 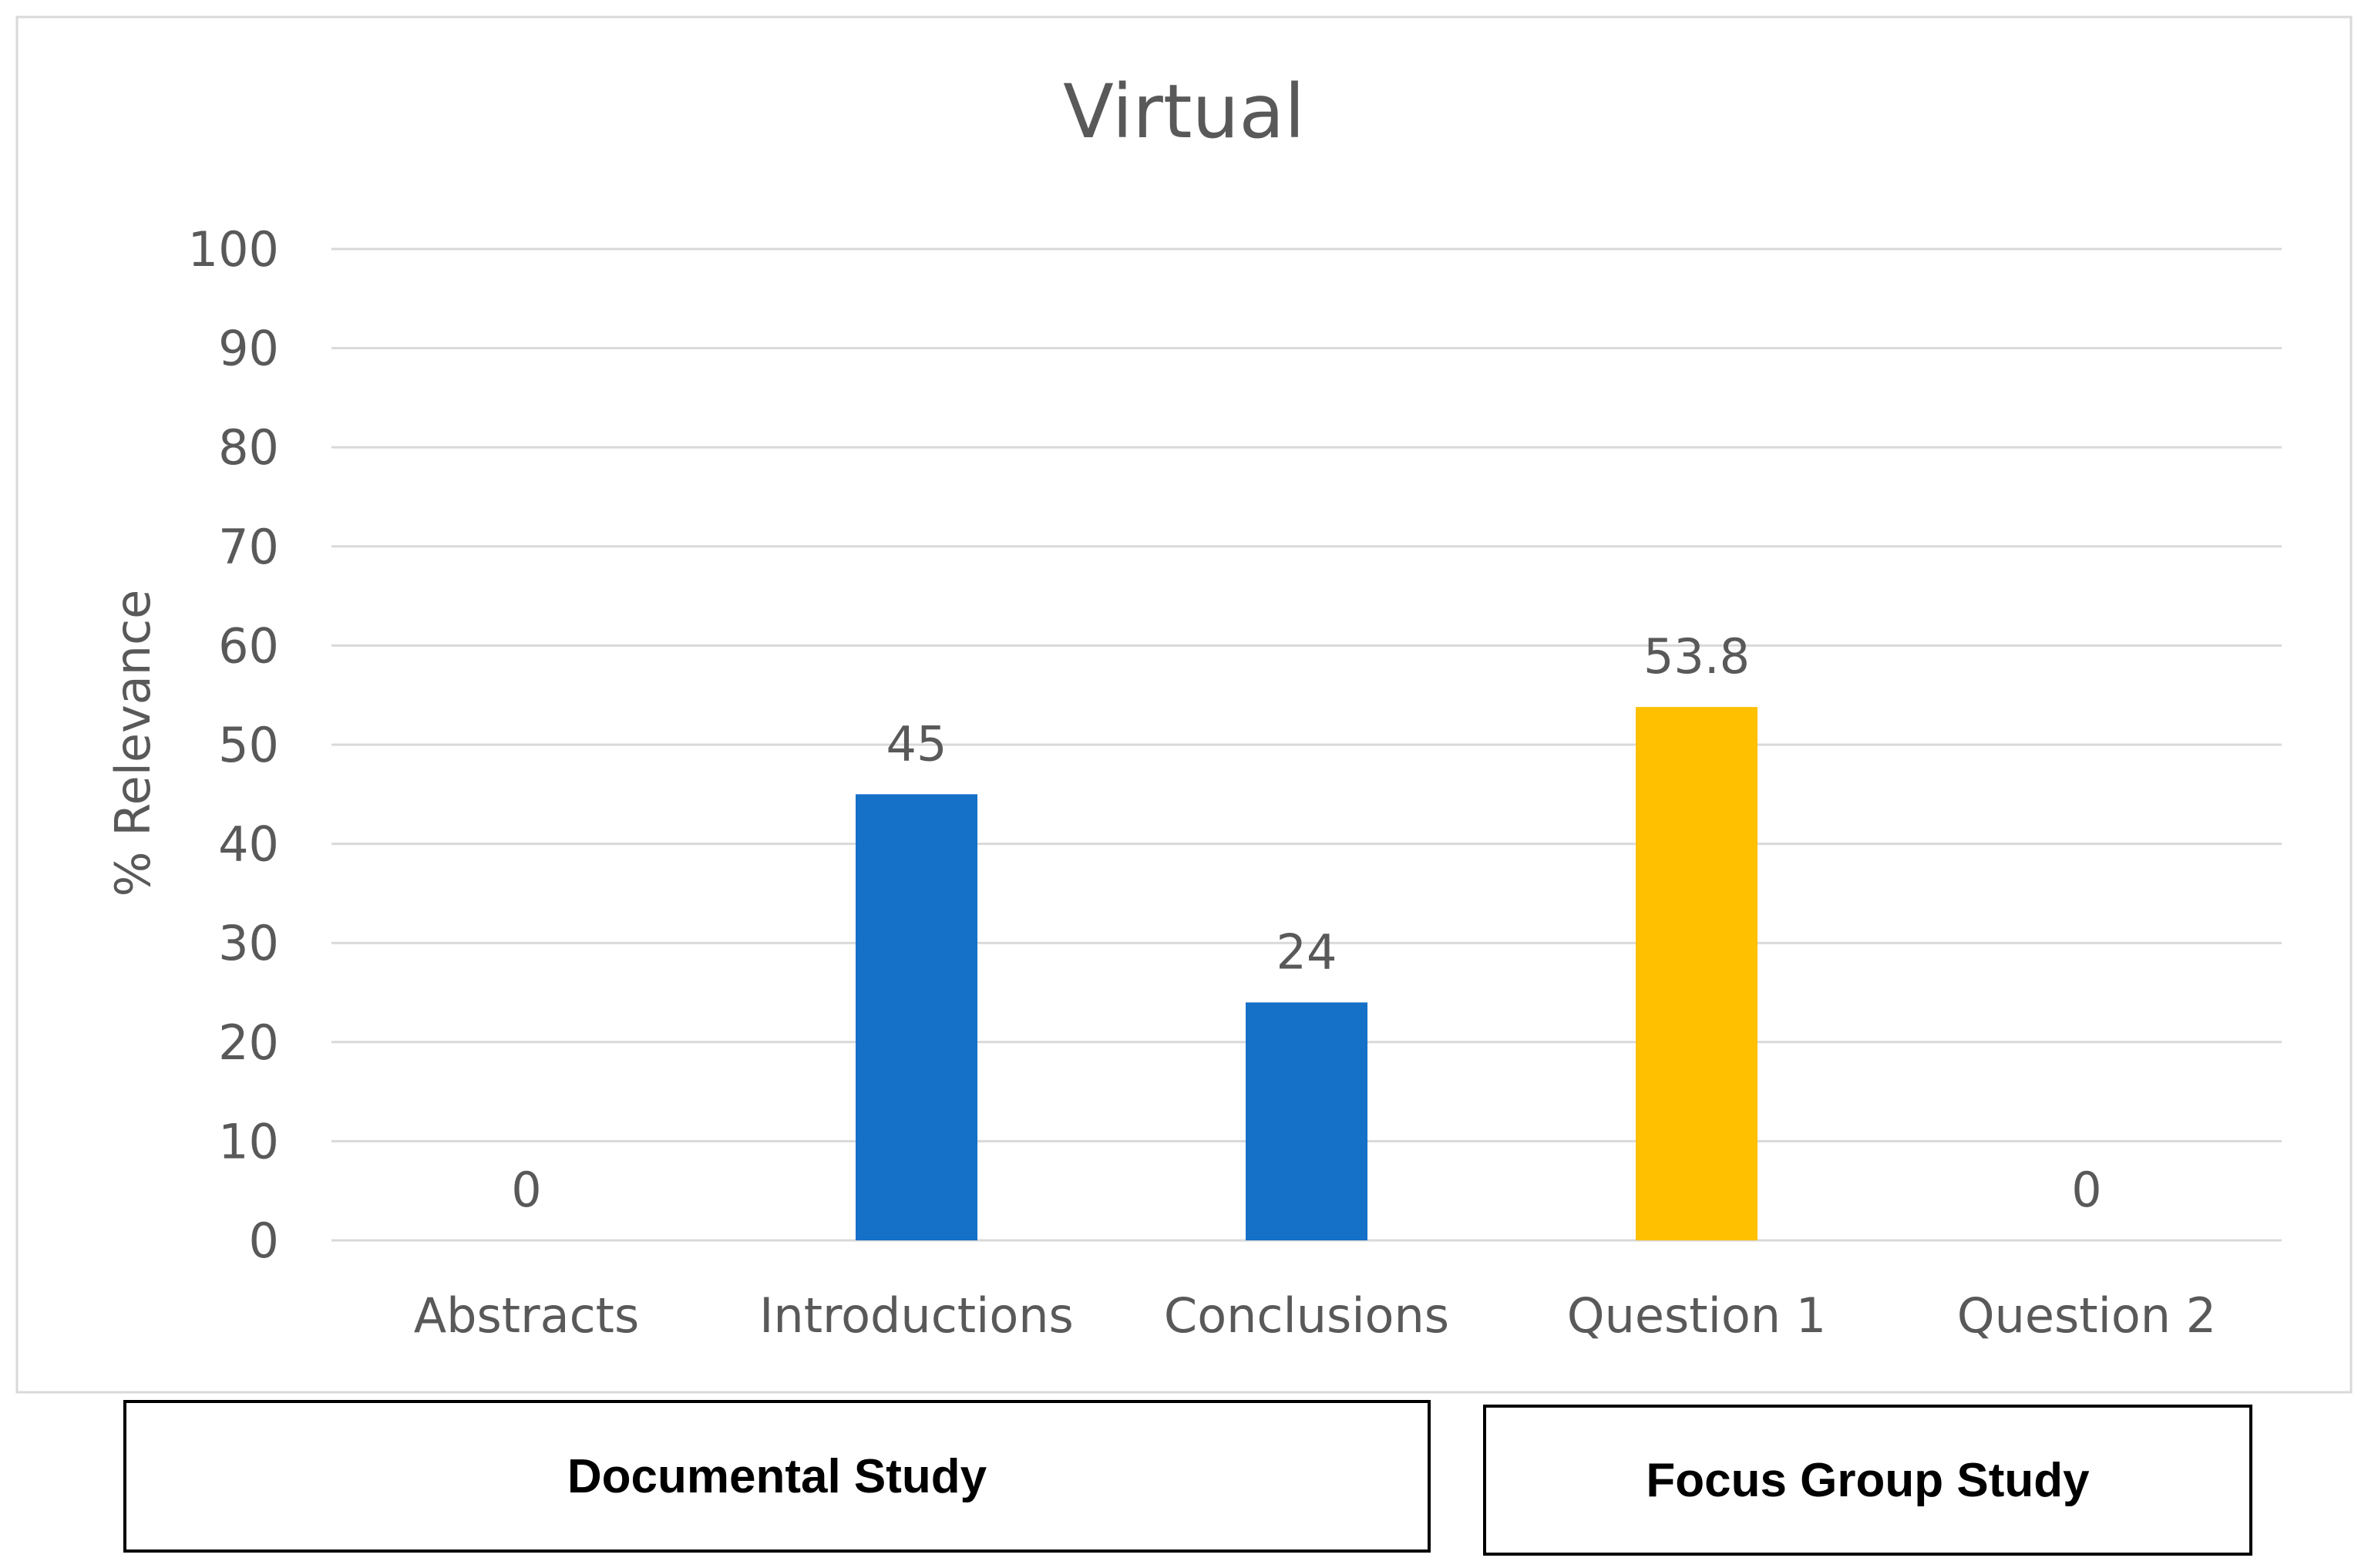 What do you see at coordinates (917, 1315) in the screenshot?
I see `x-tick-label: Introductions` at bounding box center [917, 1315].